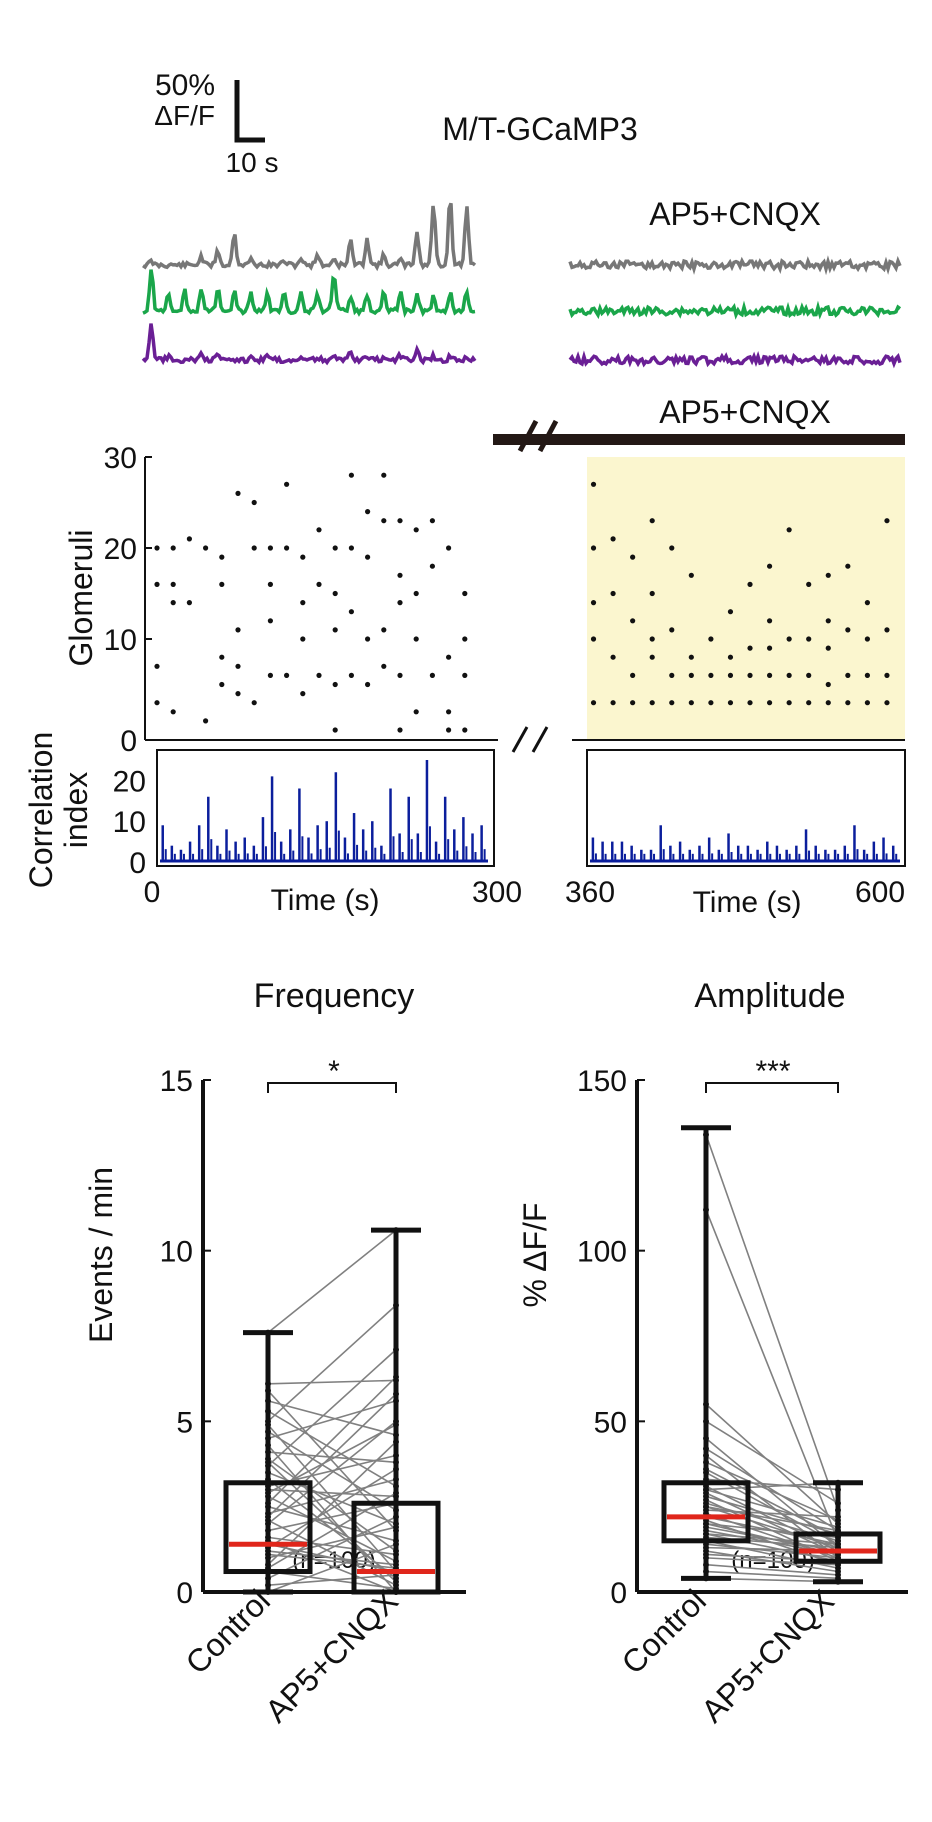 The image size is (932, 1822). I want to click on correlation-y-label-line2: index, so click(76, 810).